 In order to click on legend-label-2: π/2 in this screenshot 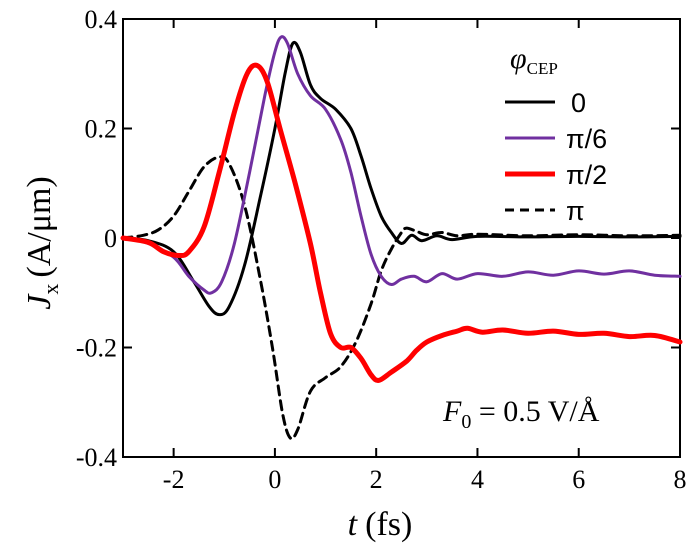, I will do `click(586, 175)`.